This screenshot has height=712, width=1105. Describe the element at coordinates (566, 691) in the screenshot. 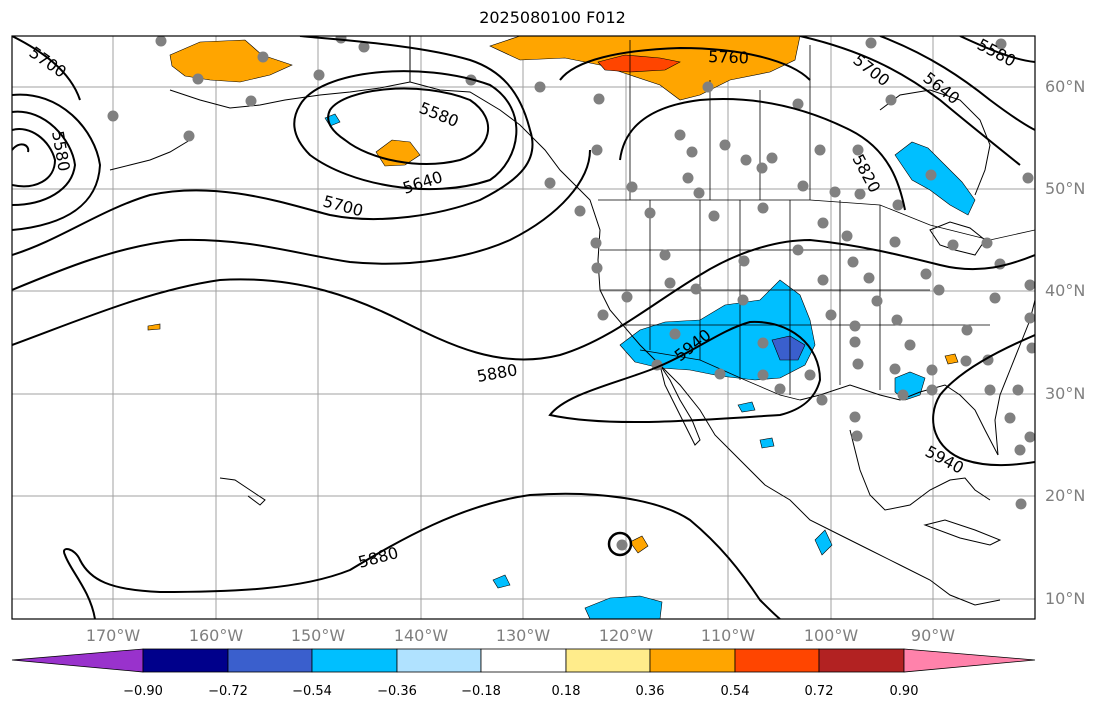

I see `colorbar-tick-label: 0.18` at that location.